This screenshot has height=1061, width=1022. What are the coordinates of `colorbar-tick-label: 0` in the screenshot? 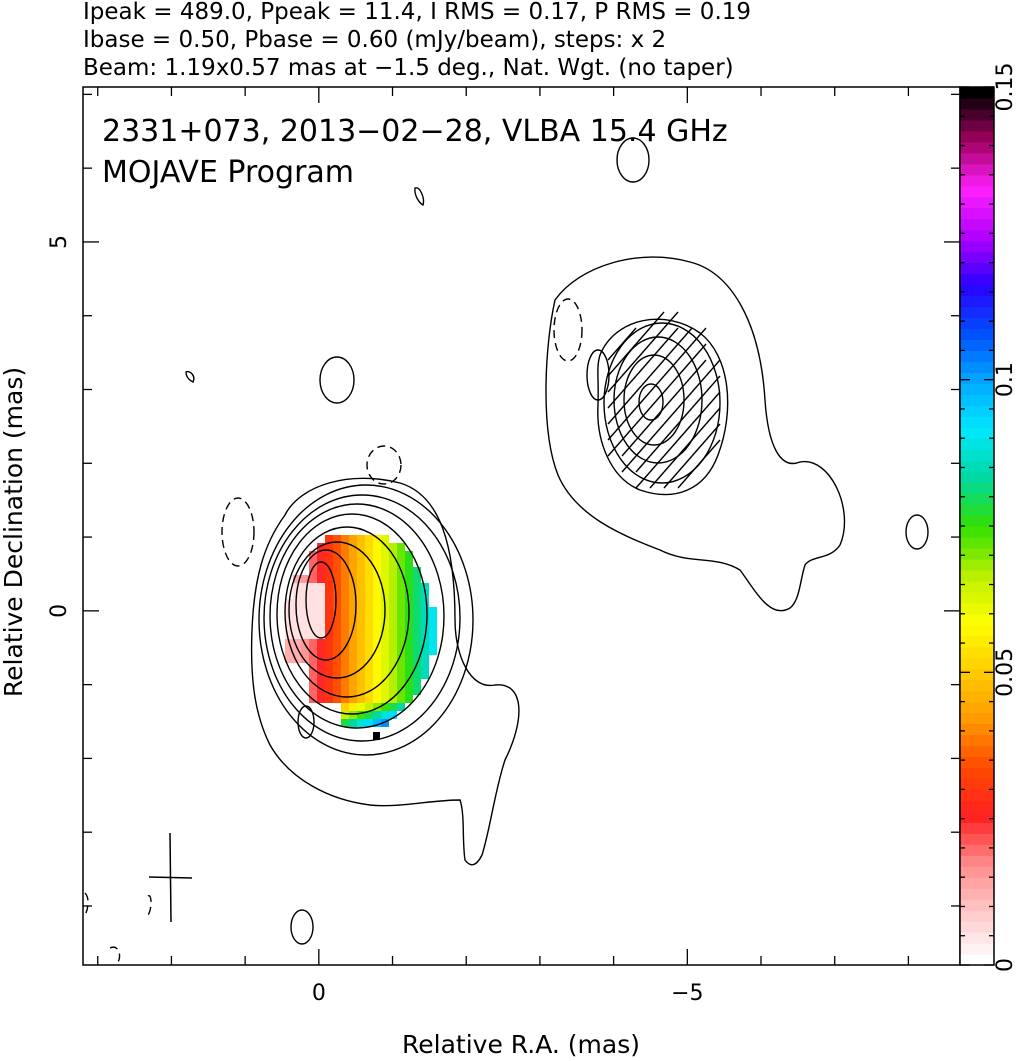 It's located at (1005, 965).